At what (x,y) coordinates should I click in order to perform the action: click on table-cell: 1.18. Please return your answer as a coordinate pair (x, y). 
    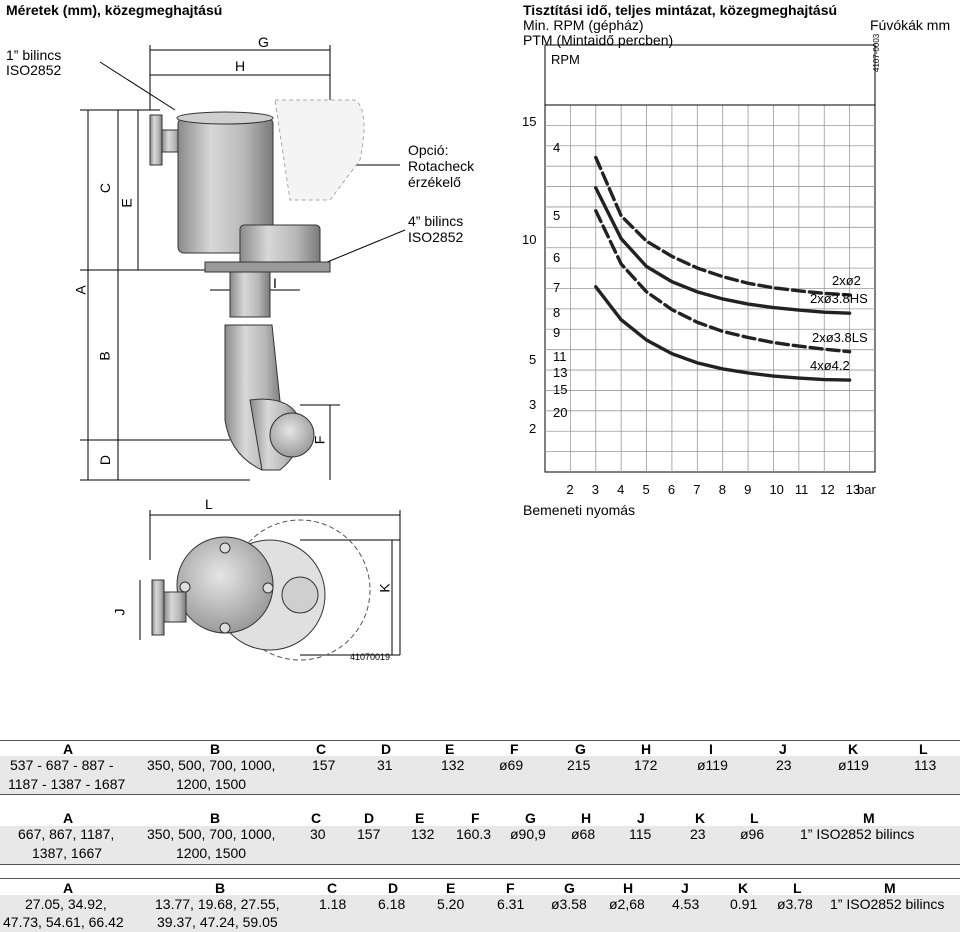
    Looking at the image, I should click on (333, 904).